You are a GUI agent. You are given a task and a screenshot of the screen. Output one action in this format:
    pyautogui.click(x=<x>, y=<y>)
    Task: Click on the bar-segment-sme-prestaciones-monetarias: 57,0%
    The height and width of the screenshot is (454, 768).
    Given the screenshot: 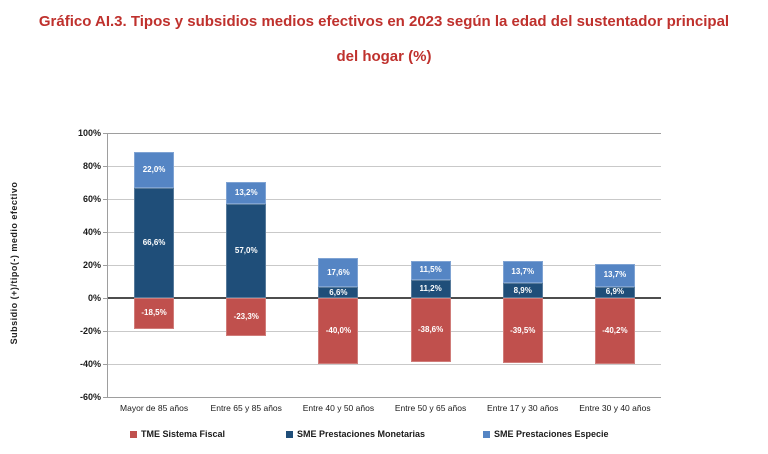 What is the action you would take?
    pyautogui.click(x=246, y=250)
    